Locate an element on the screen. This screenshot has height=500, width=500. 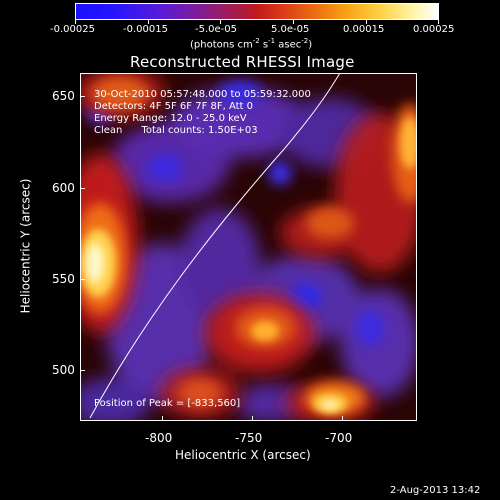
colorbar-tick-label: -5.0e-05 is located at coordinates (216, 29).